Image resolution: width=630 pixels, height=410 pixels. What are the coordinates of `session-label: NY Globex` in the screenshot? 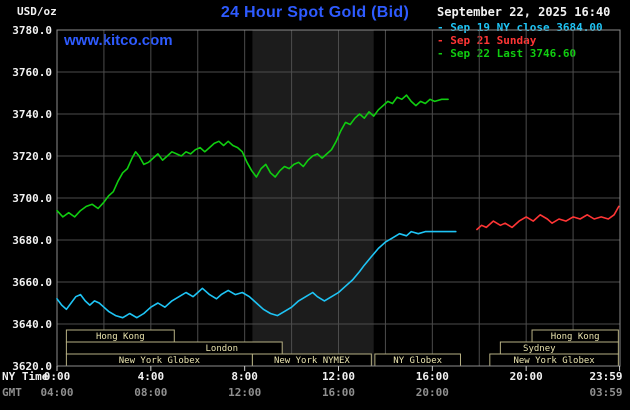 It's located at (417, 361).